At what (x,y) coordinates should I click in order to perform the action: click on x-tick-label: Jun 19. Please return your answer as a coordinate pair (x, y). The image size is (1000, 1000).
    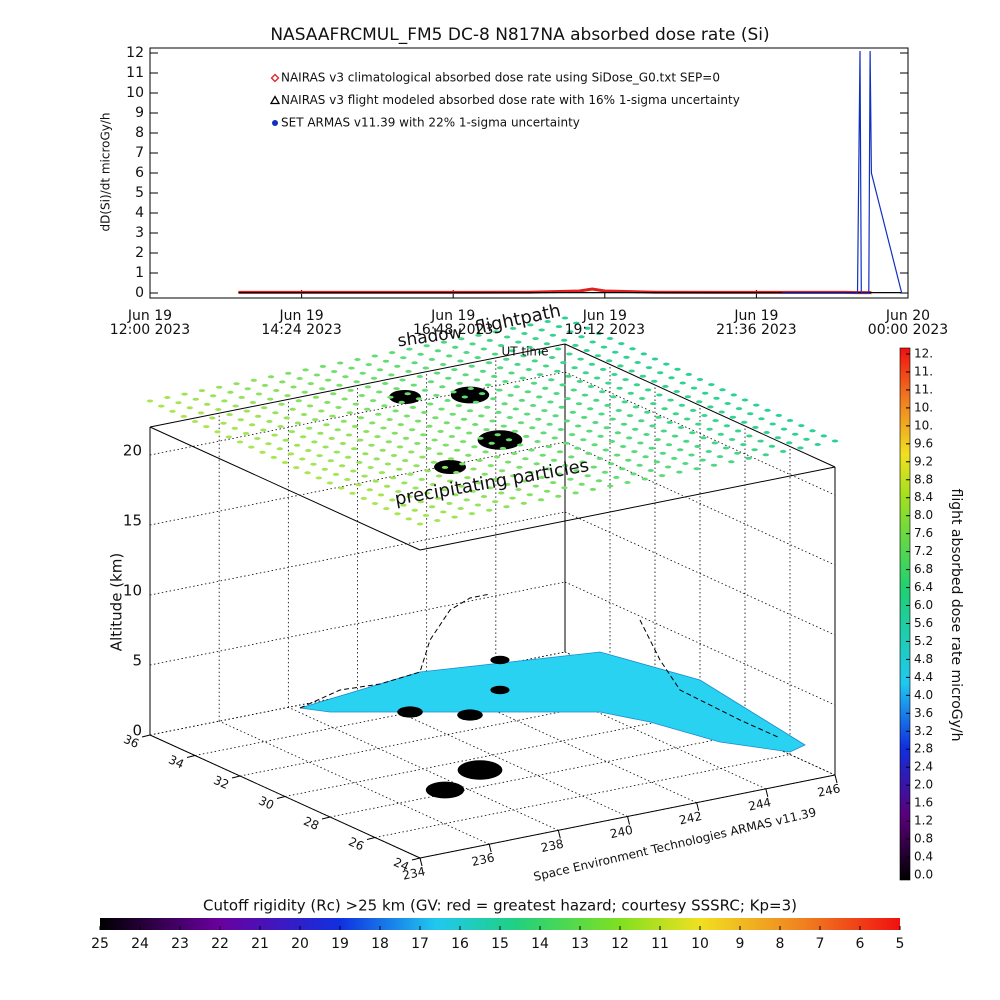
    Looking at the image, I should click on (149, 316).